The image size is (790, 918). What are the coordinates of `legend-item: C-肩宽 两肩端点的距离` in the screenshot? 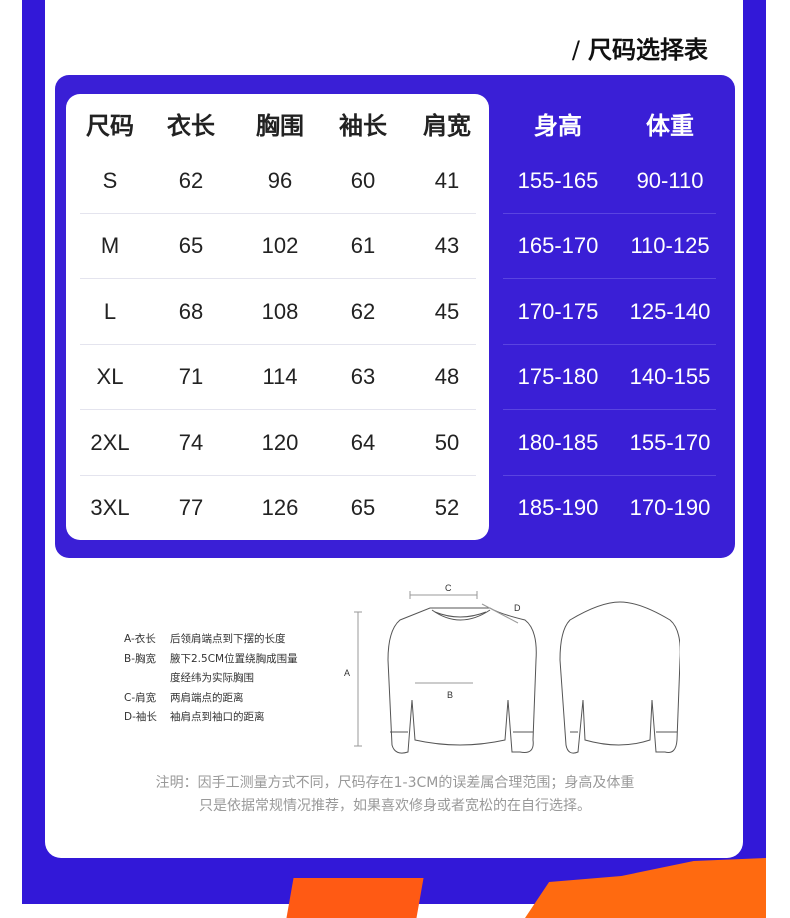 It's located at (184, 697).